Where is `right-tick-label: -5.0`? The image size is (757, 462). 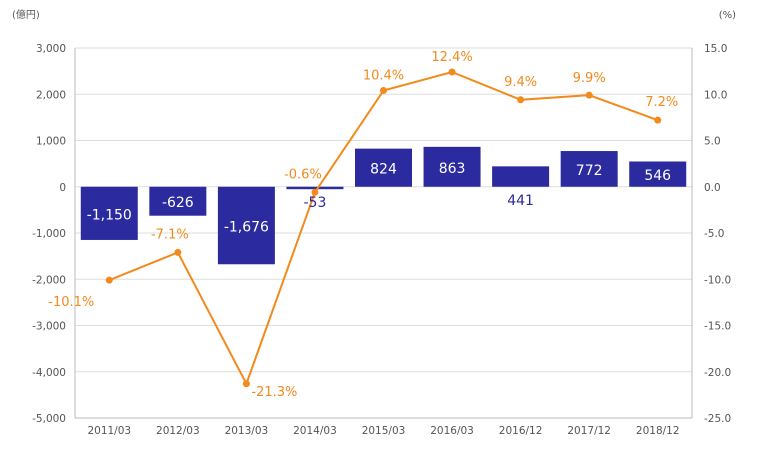 right-tick-label: -5.0 is located at coordinates (714, 234).